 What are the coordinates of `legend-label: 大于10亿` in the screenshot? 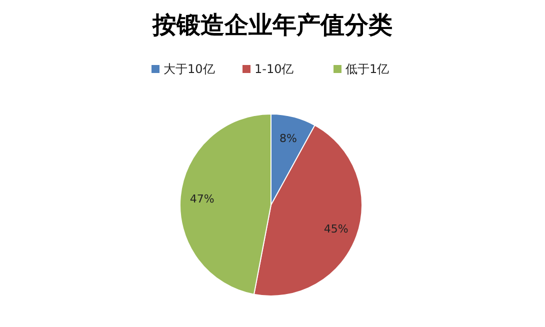 It's located at (189, 69).